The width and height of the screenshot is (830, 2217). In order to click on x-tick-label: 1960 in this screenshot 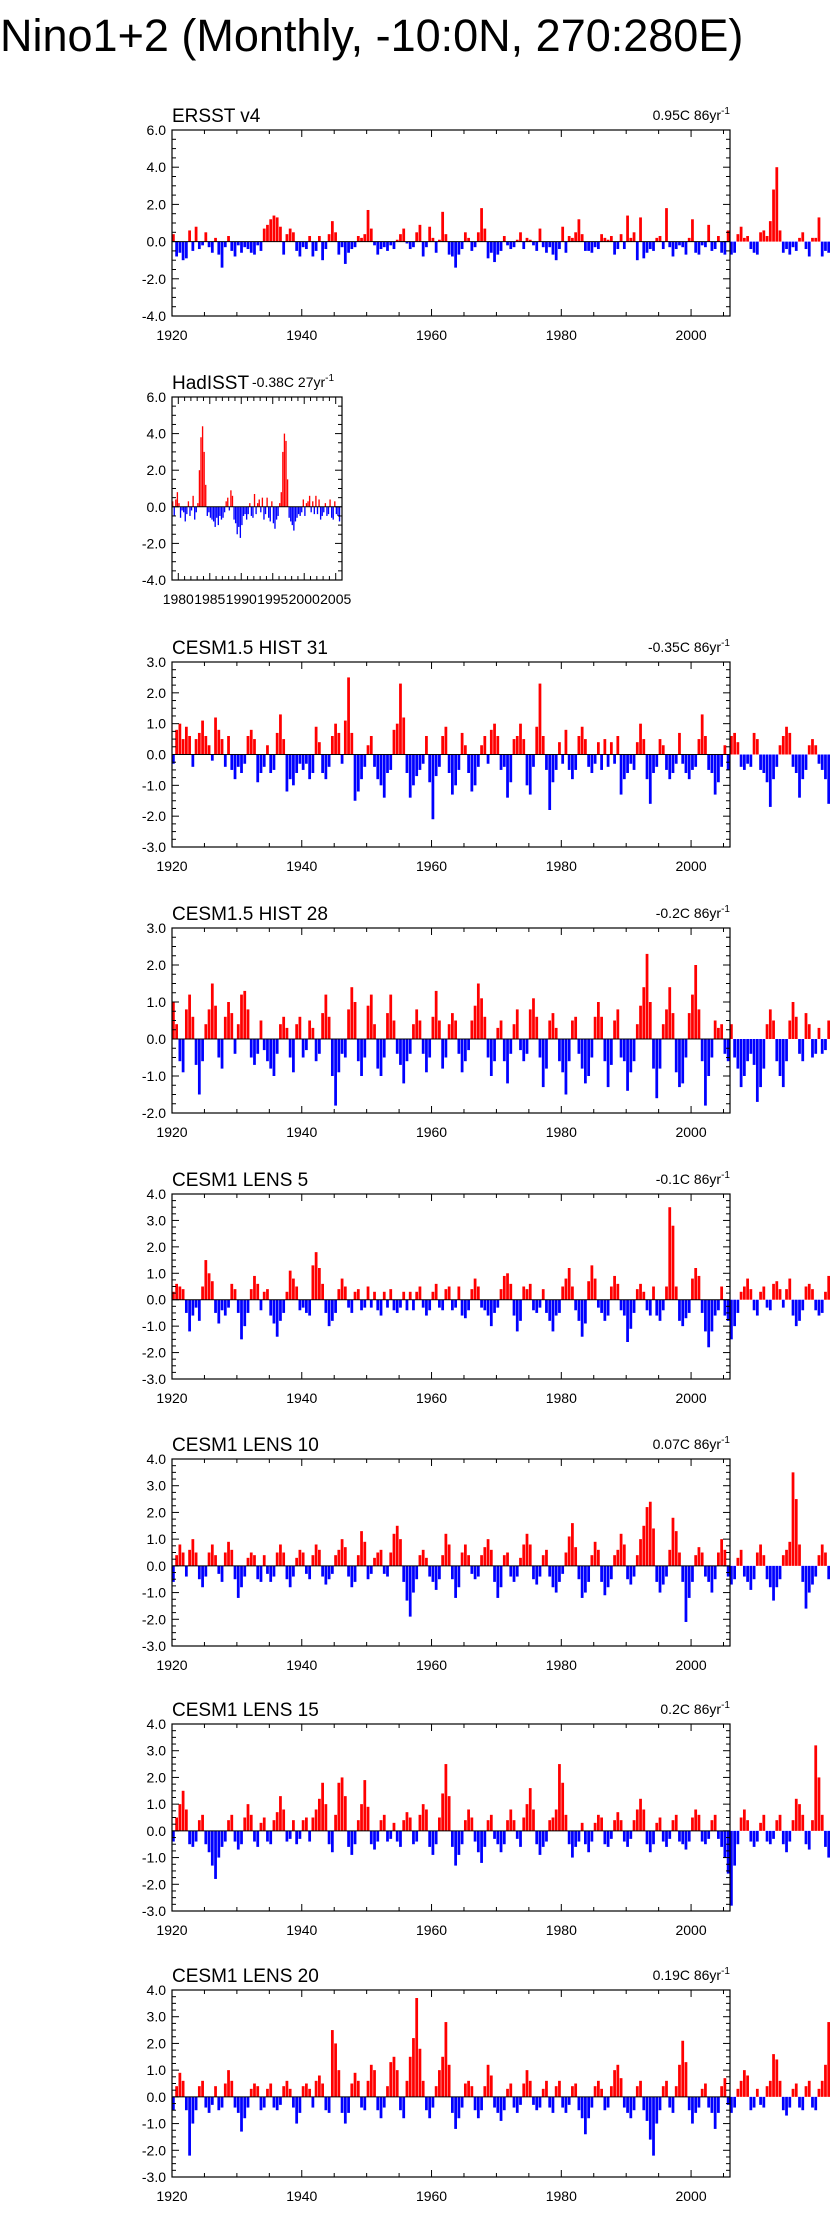, I will do `click(431, 1665)`.